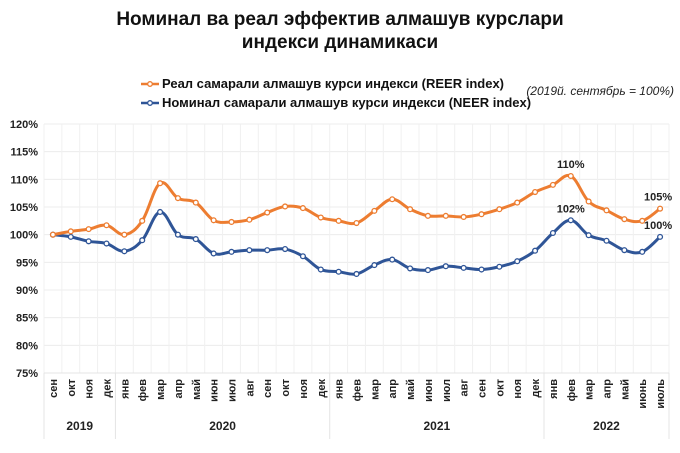  What do you see at coordinates (658, 198) in the screenshot?
I see `data-label-reer: 105%` at bounding box center [658, 198].